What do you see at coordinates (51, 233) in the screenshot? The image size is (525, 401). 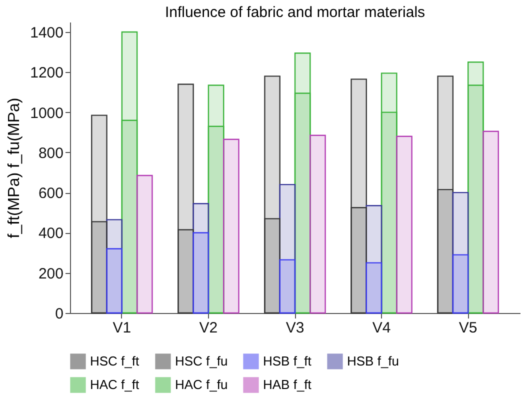 I see `y-tick-label: 400` at bounding box center [51, 233].